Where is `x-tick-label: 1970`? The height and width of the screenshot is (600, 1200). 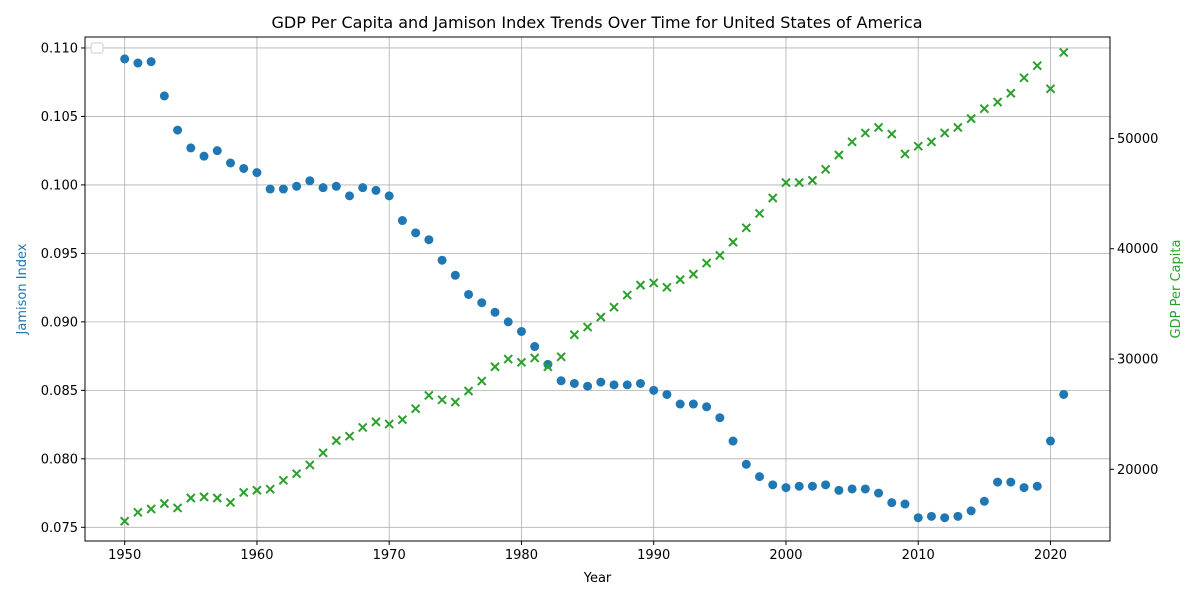
x-tick-label: 1970 is located at coordinates (389, 555).